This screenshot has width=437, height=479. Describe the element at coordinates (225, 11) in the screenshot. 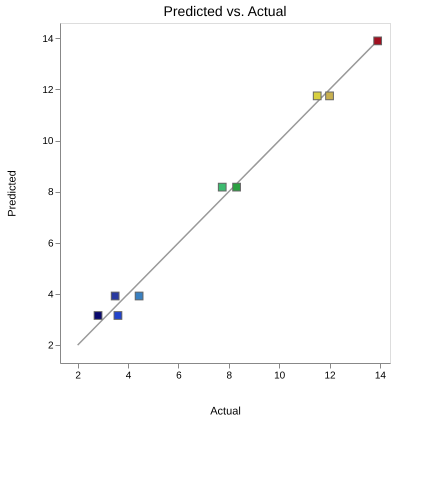

I see `chart-title: Predicted vs. Actual` at that location.